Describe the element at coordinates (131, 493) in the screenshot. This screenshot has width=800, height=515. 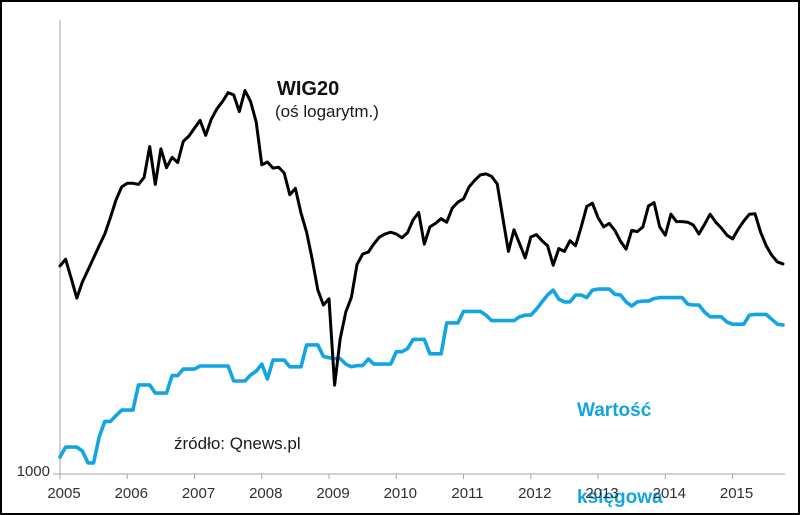
I see `x-axis-year-label: 2006` at that location.